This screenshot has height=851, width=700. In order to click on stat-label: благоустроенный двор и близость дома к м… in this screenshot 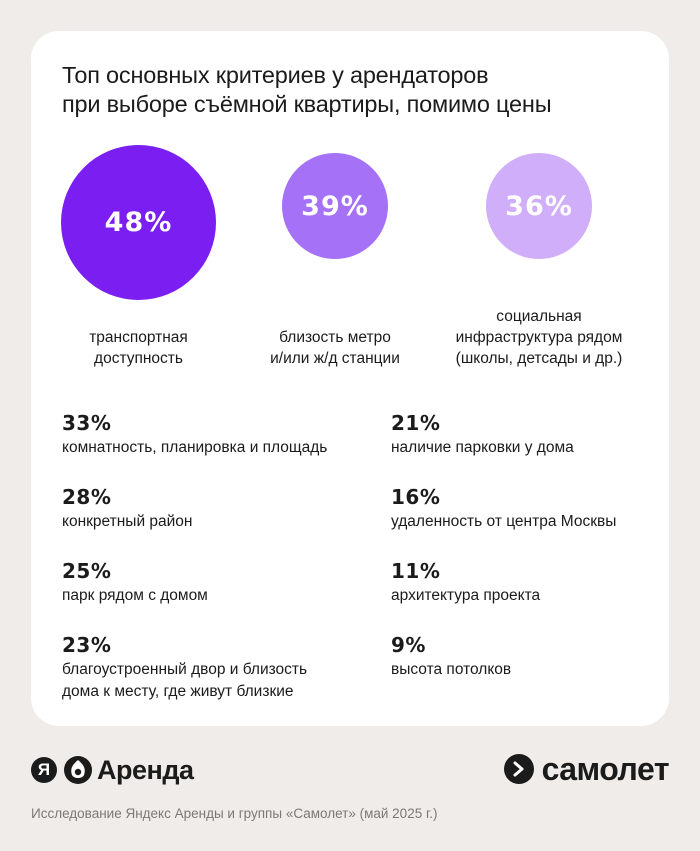, I will do `click(212, 681)`.